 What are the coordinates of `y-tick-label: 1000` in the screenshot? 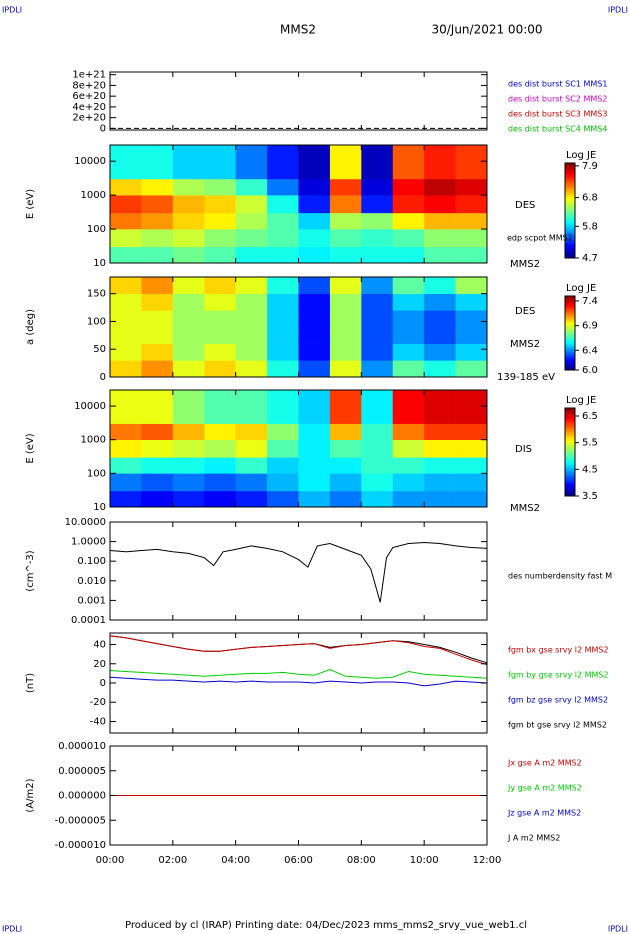 It's located at (93, 440).